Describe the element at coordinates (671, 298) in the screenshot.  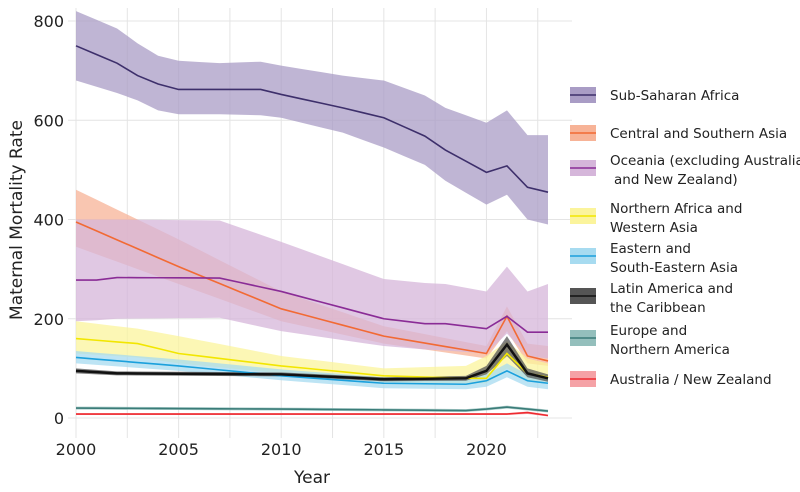
I see `legend-label: Latin America and the Caribbean` at that location.